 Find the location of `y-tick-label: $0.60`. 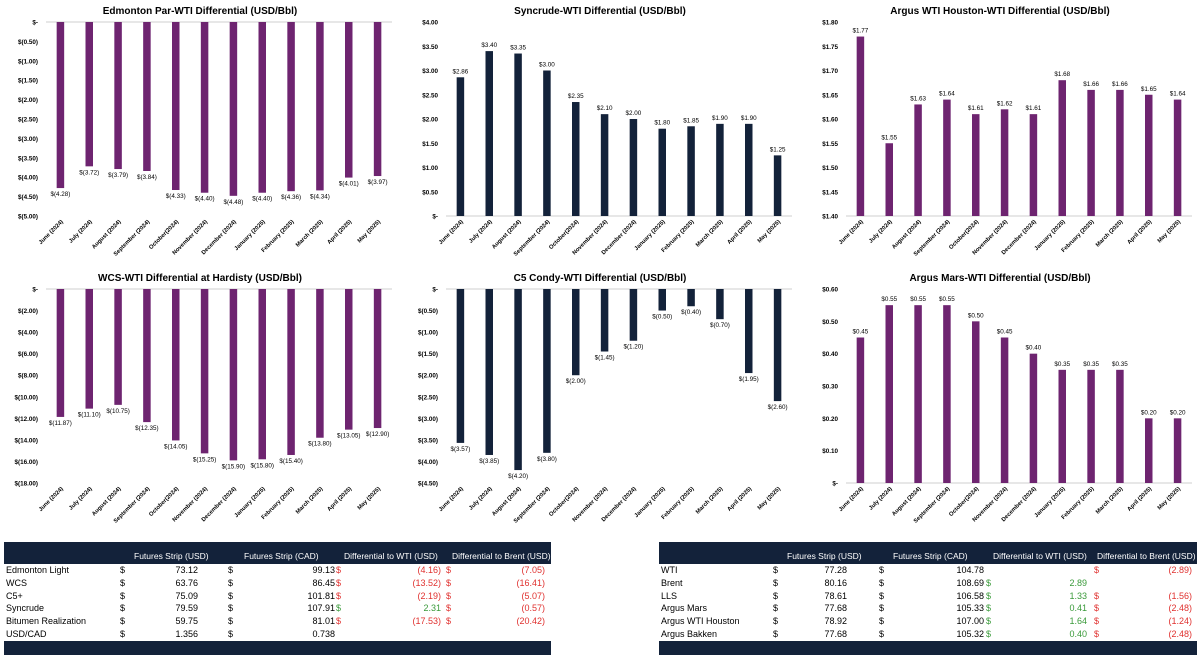

y-tick-label: $0.60 is located at coordinates (830, 290).